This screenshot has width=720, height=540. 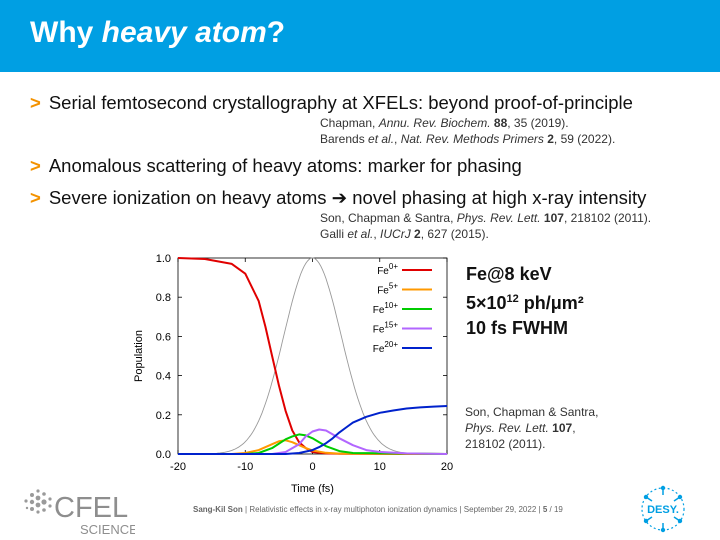 What do you see at coordinates (312, 489) in the screenshot?
I see `x-axis-label: Time (fs)` at bounding box center [312, 489].